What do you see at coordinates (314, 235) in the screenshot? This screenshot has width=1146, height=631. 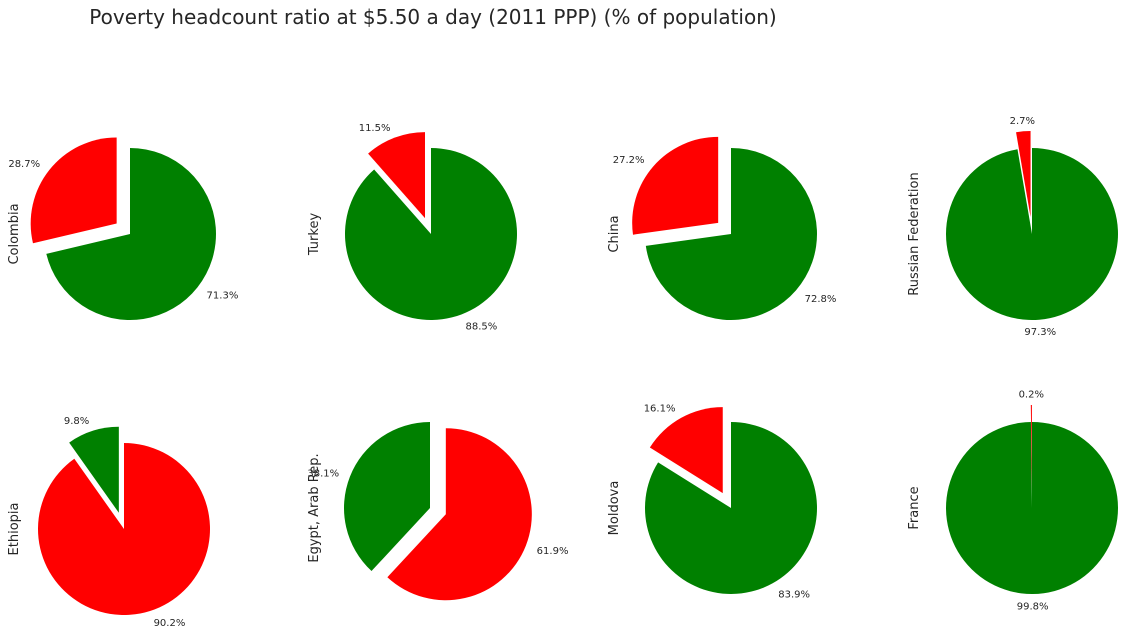 I see `country-label-turkey: Turkey` at bounding box center [314, 235].